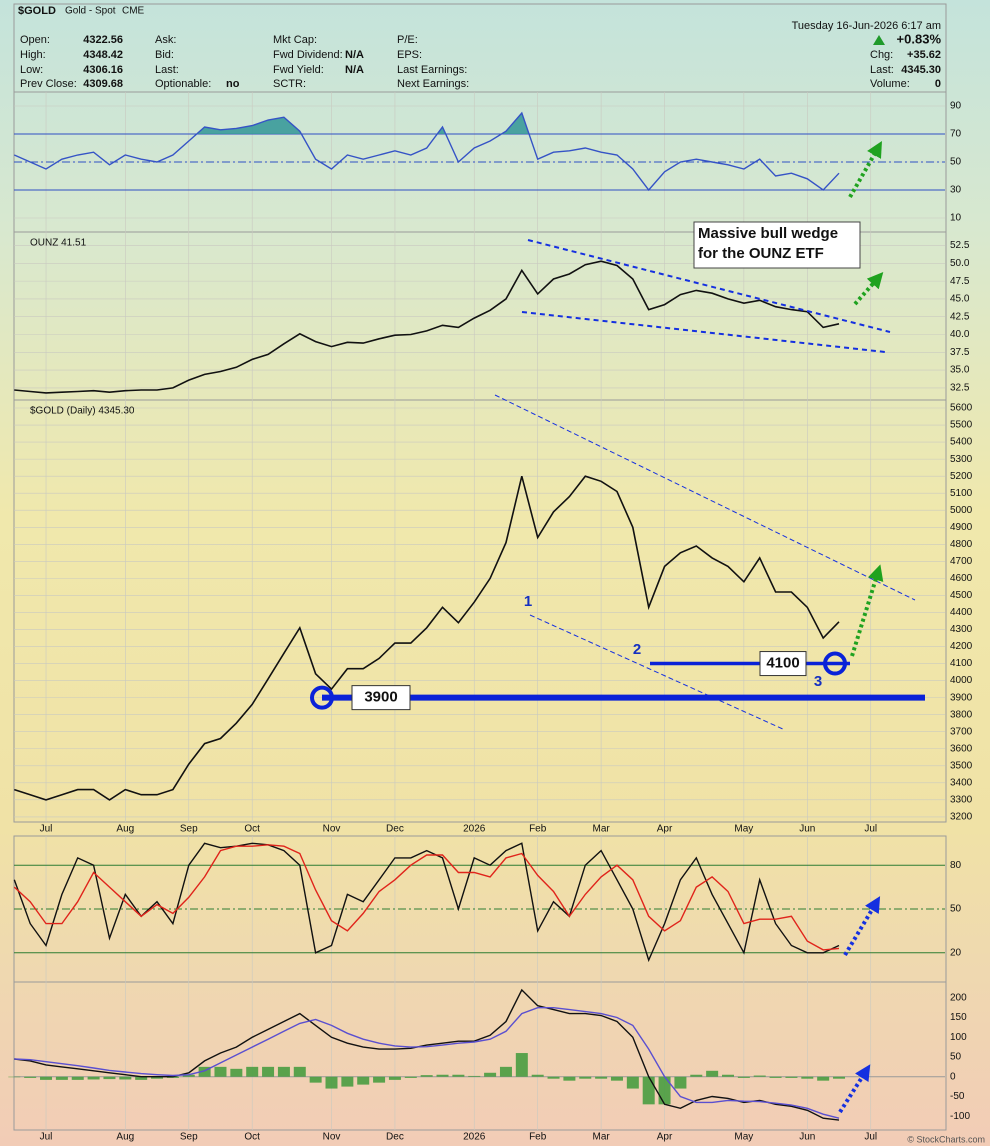  I want to click on field-label: Fwd Dividend:, so click(308, 55).